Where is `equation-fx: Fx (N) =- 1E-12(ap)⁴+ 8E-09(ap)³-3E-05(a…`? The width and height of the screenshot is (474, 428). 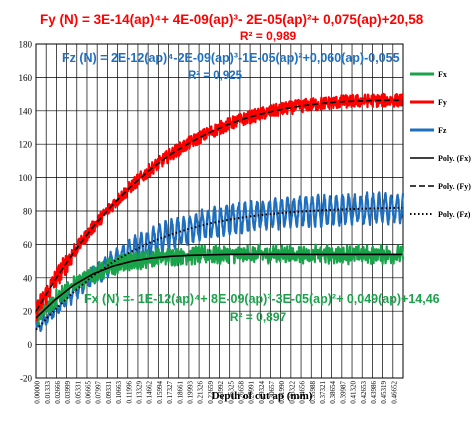
equation-fx: Fx (N) =- 1E-12(ap)⁴+ 8E-09(ap)³-3E-05(a… is located at coordinates (262, 308).